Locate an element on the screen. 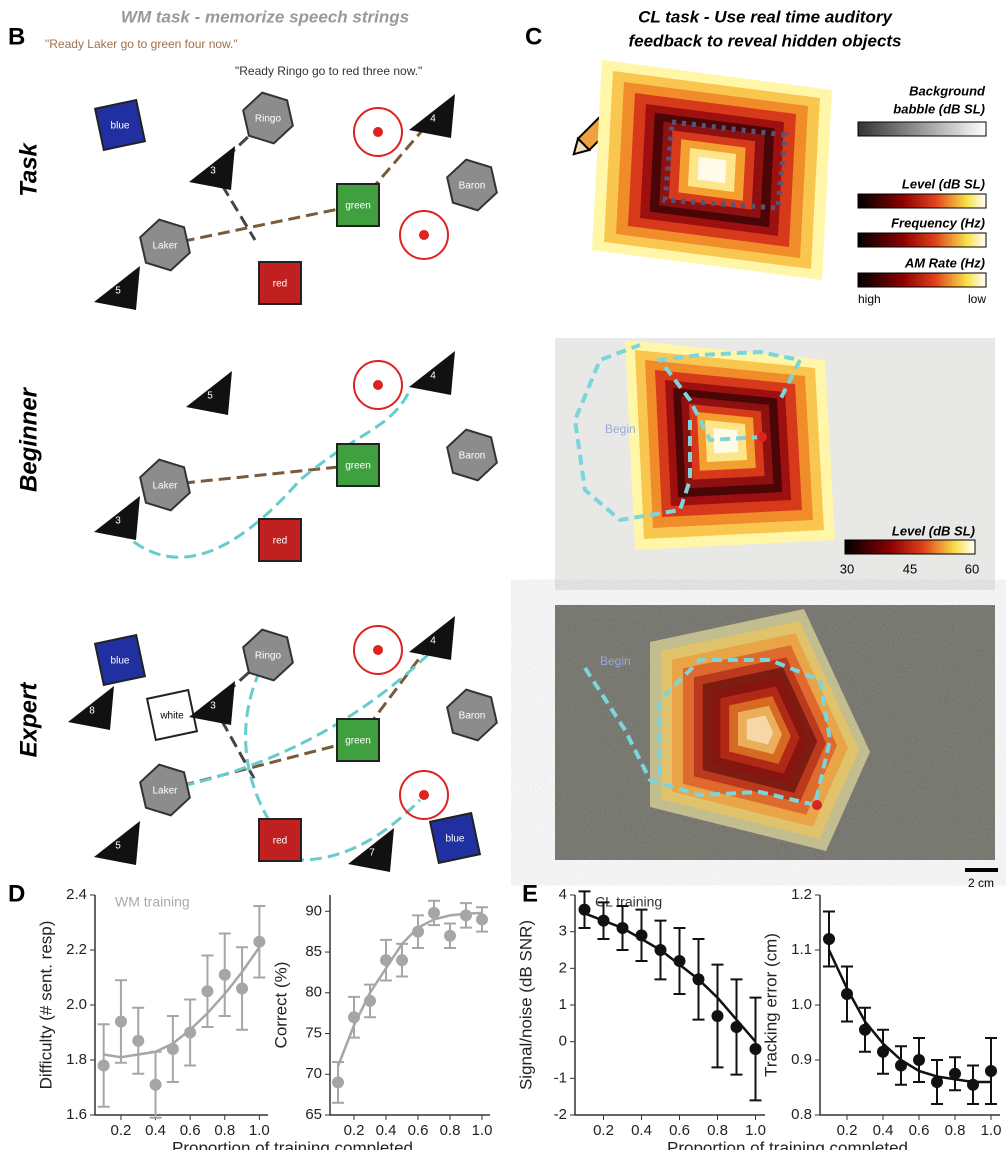 Image resolution: width=1006 pixels, height=1150 pixels. row-label: Beginner is located at coordinates (28, 439).